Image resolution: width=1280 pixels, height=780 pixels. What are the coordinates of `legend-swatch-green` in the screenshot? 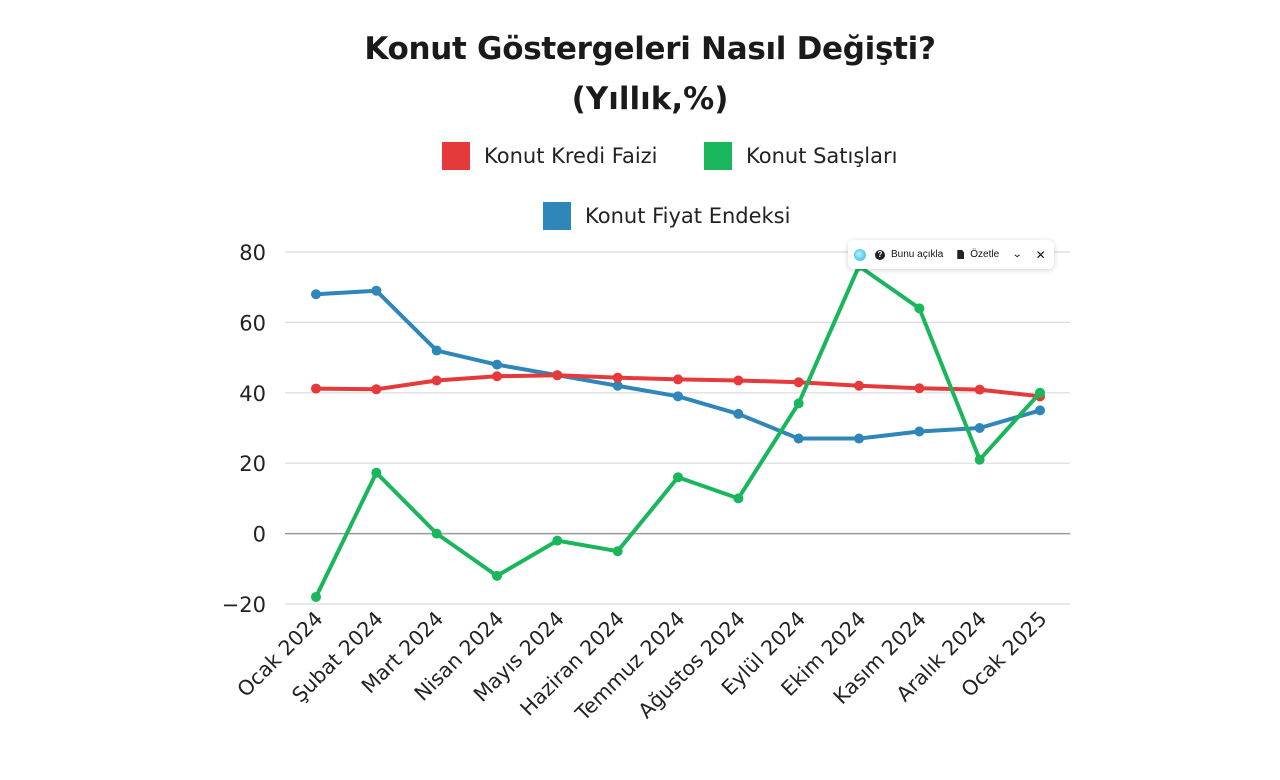 It's located at (718, 156).